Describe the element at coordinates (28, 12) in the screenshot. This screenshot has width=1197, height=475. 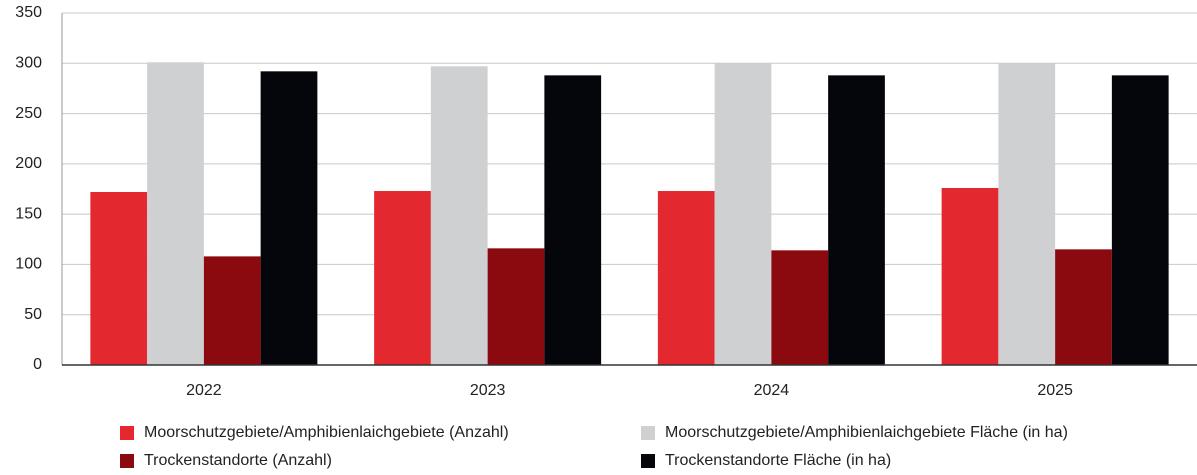
I see `y-tick-label: 350` at that location.